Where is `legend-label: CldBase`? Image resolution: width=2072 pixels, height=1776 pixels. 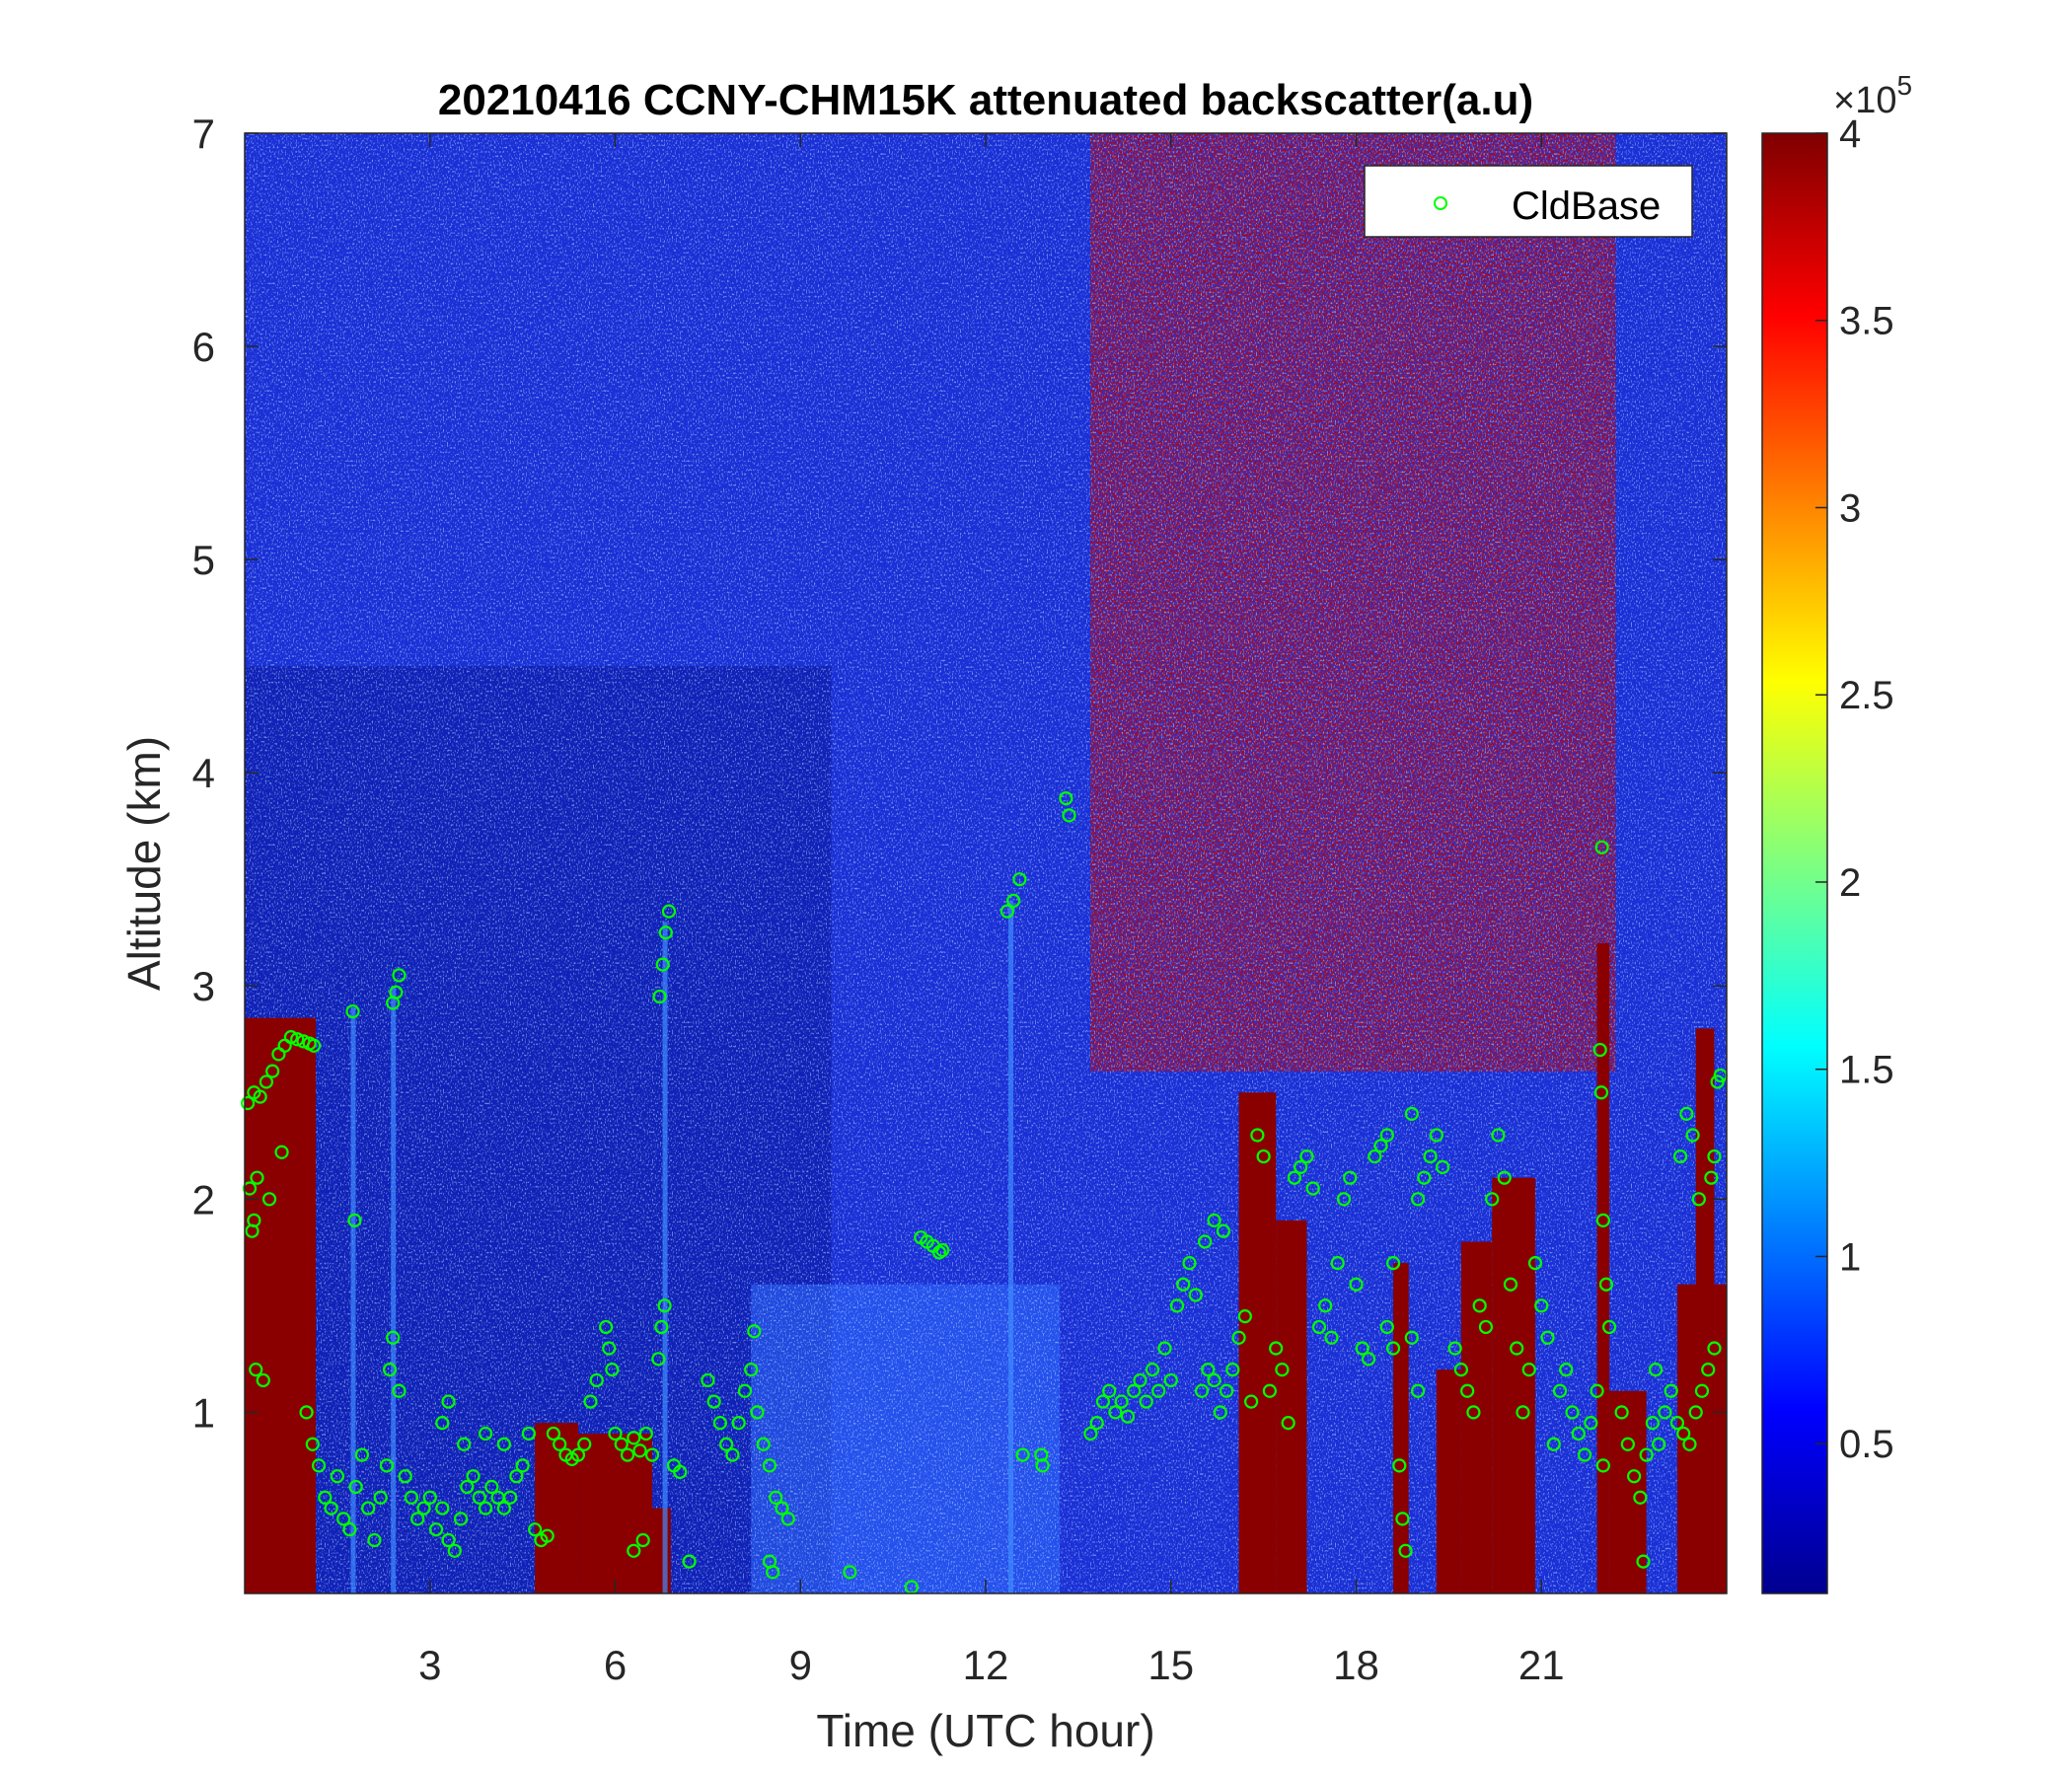 legend-label: CldBase is located at coordinates (1587, 206).